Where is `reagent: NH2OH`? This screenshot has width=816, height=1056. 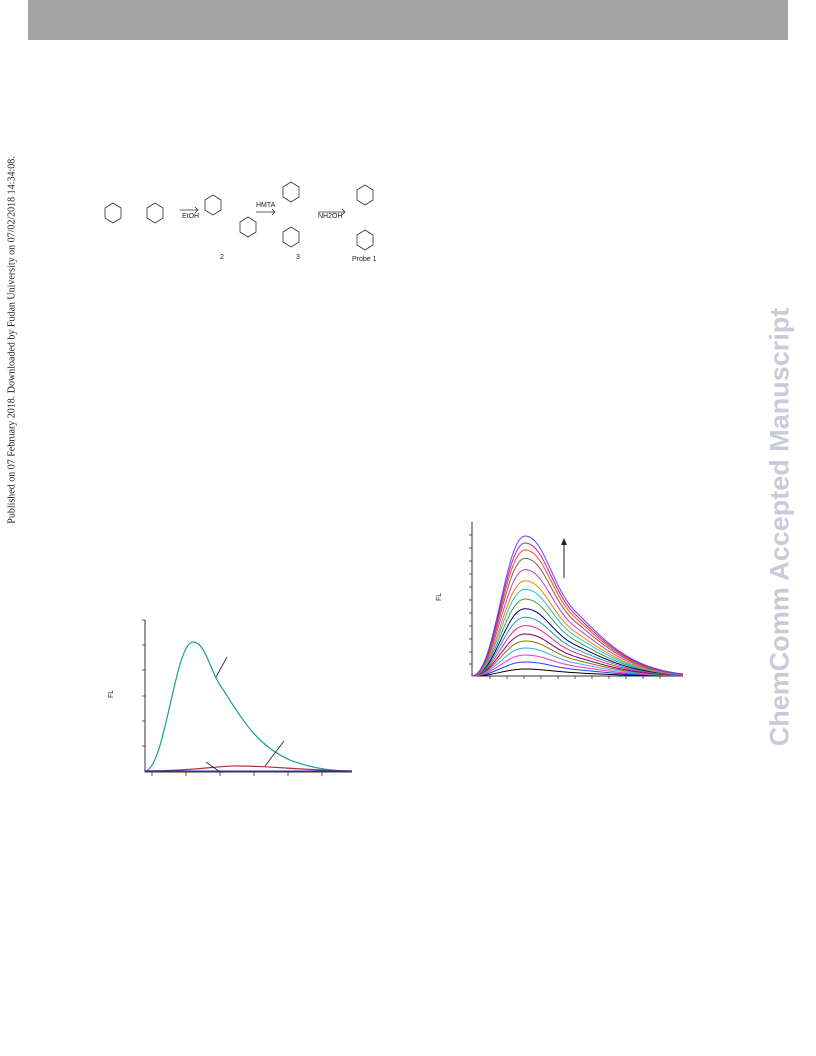 reagent: NH2OH is located at coordinates (330, 216).